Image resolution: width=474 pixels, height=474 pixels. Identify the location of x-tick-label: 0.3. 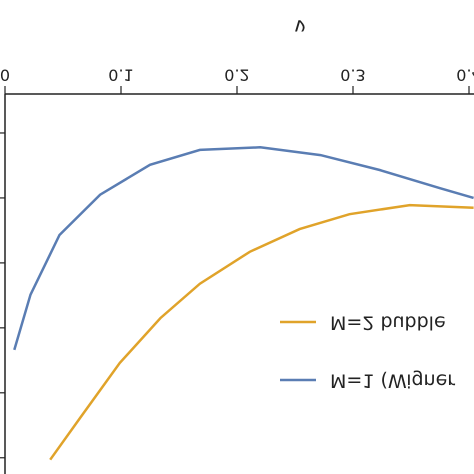
(352, 75).